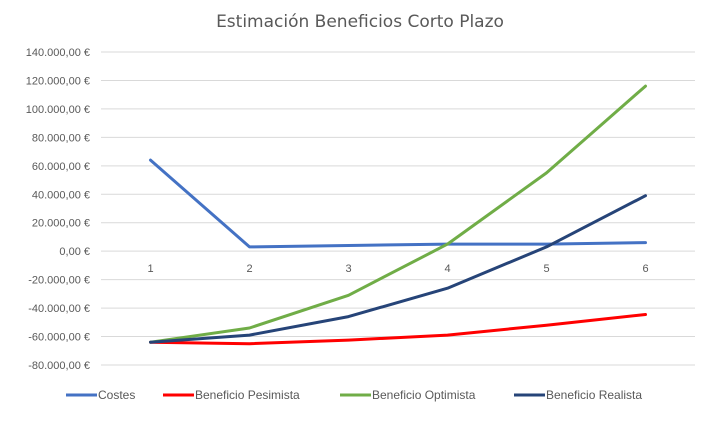 This screenshot has height=421, width=714. What do you see at coordinates (447, 269) in the screenshot?
I see `x-tick-label: 4` at bounding box center [447, 269].